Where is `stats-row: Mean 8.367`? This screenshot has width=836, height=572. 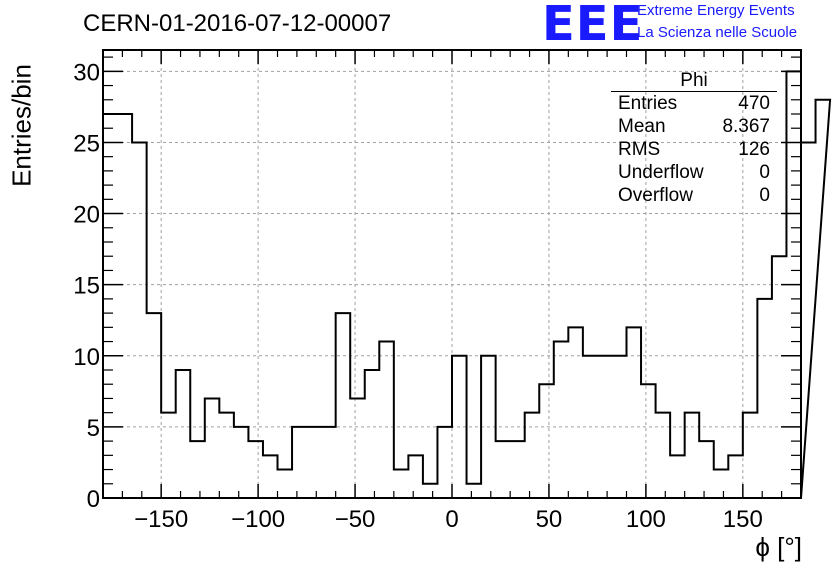
stats-row: Mean 8.367 is located at coordinates (694, 126).